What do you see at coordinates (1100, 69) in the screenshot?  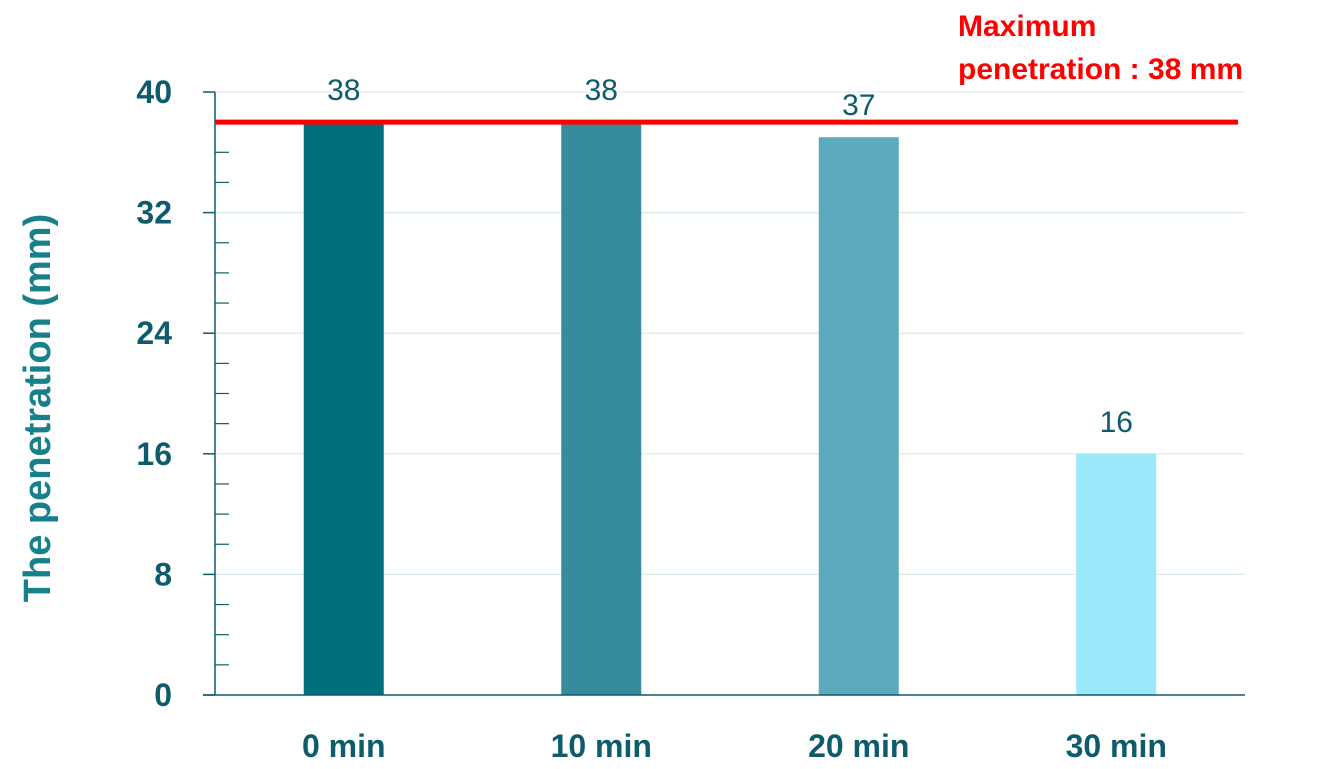 I see `reference-line-label-line: penetration : 38 mm` at bounding box center [1100, 69].